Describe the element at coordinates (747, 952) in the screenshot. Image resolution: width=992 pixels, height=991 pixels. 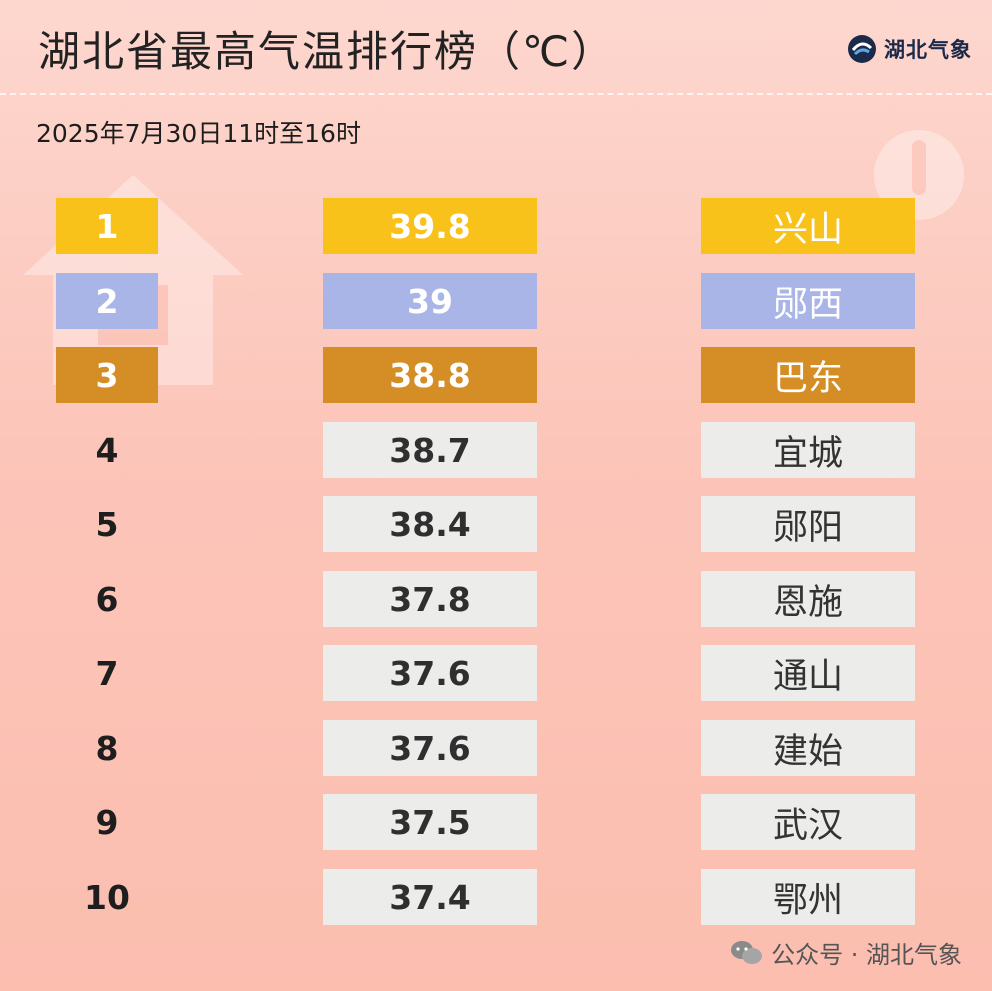
I see `wechat-icon` at that location.